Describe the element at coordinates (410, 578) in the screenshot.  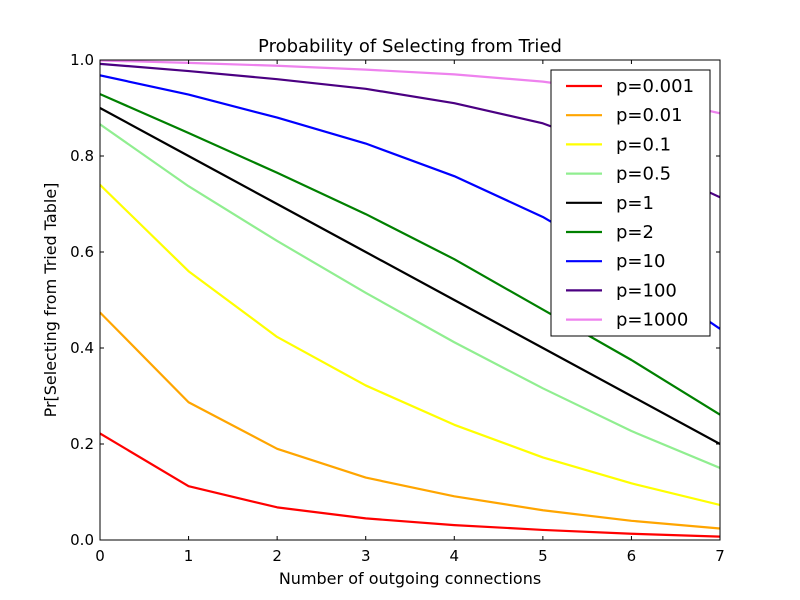
I see `x-axis-label: Number of outgoing connections` at that location.